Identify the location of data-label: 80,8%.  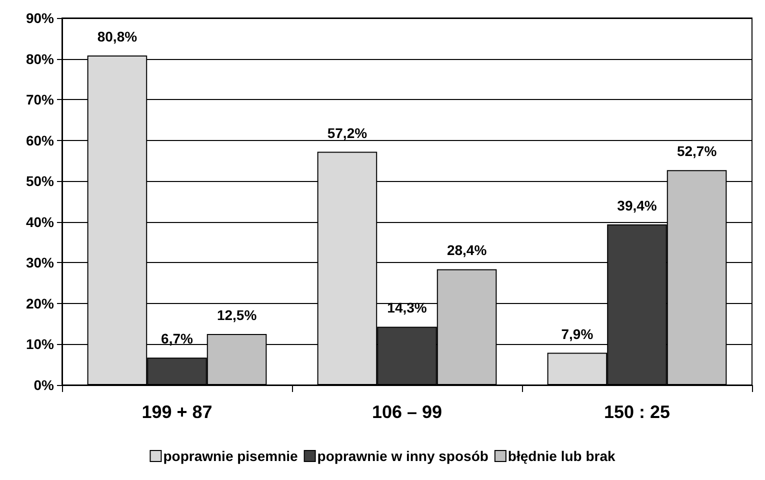
(117, 36).